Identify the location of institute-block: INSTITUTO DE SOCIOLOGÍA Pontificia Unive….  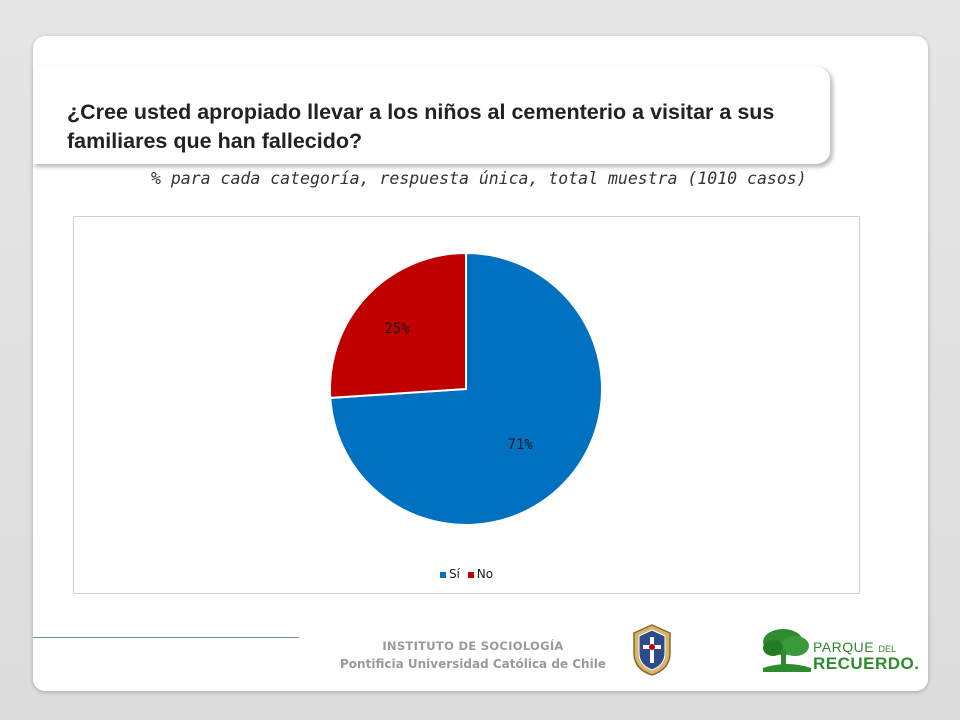
(473, 654).